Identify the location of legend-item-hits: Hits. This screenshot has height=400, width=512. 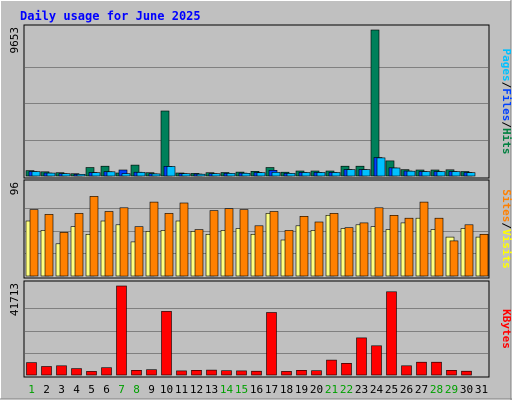
(506, 141).